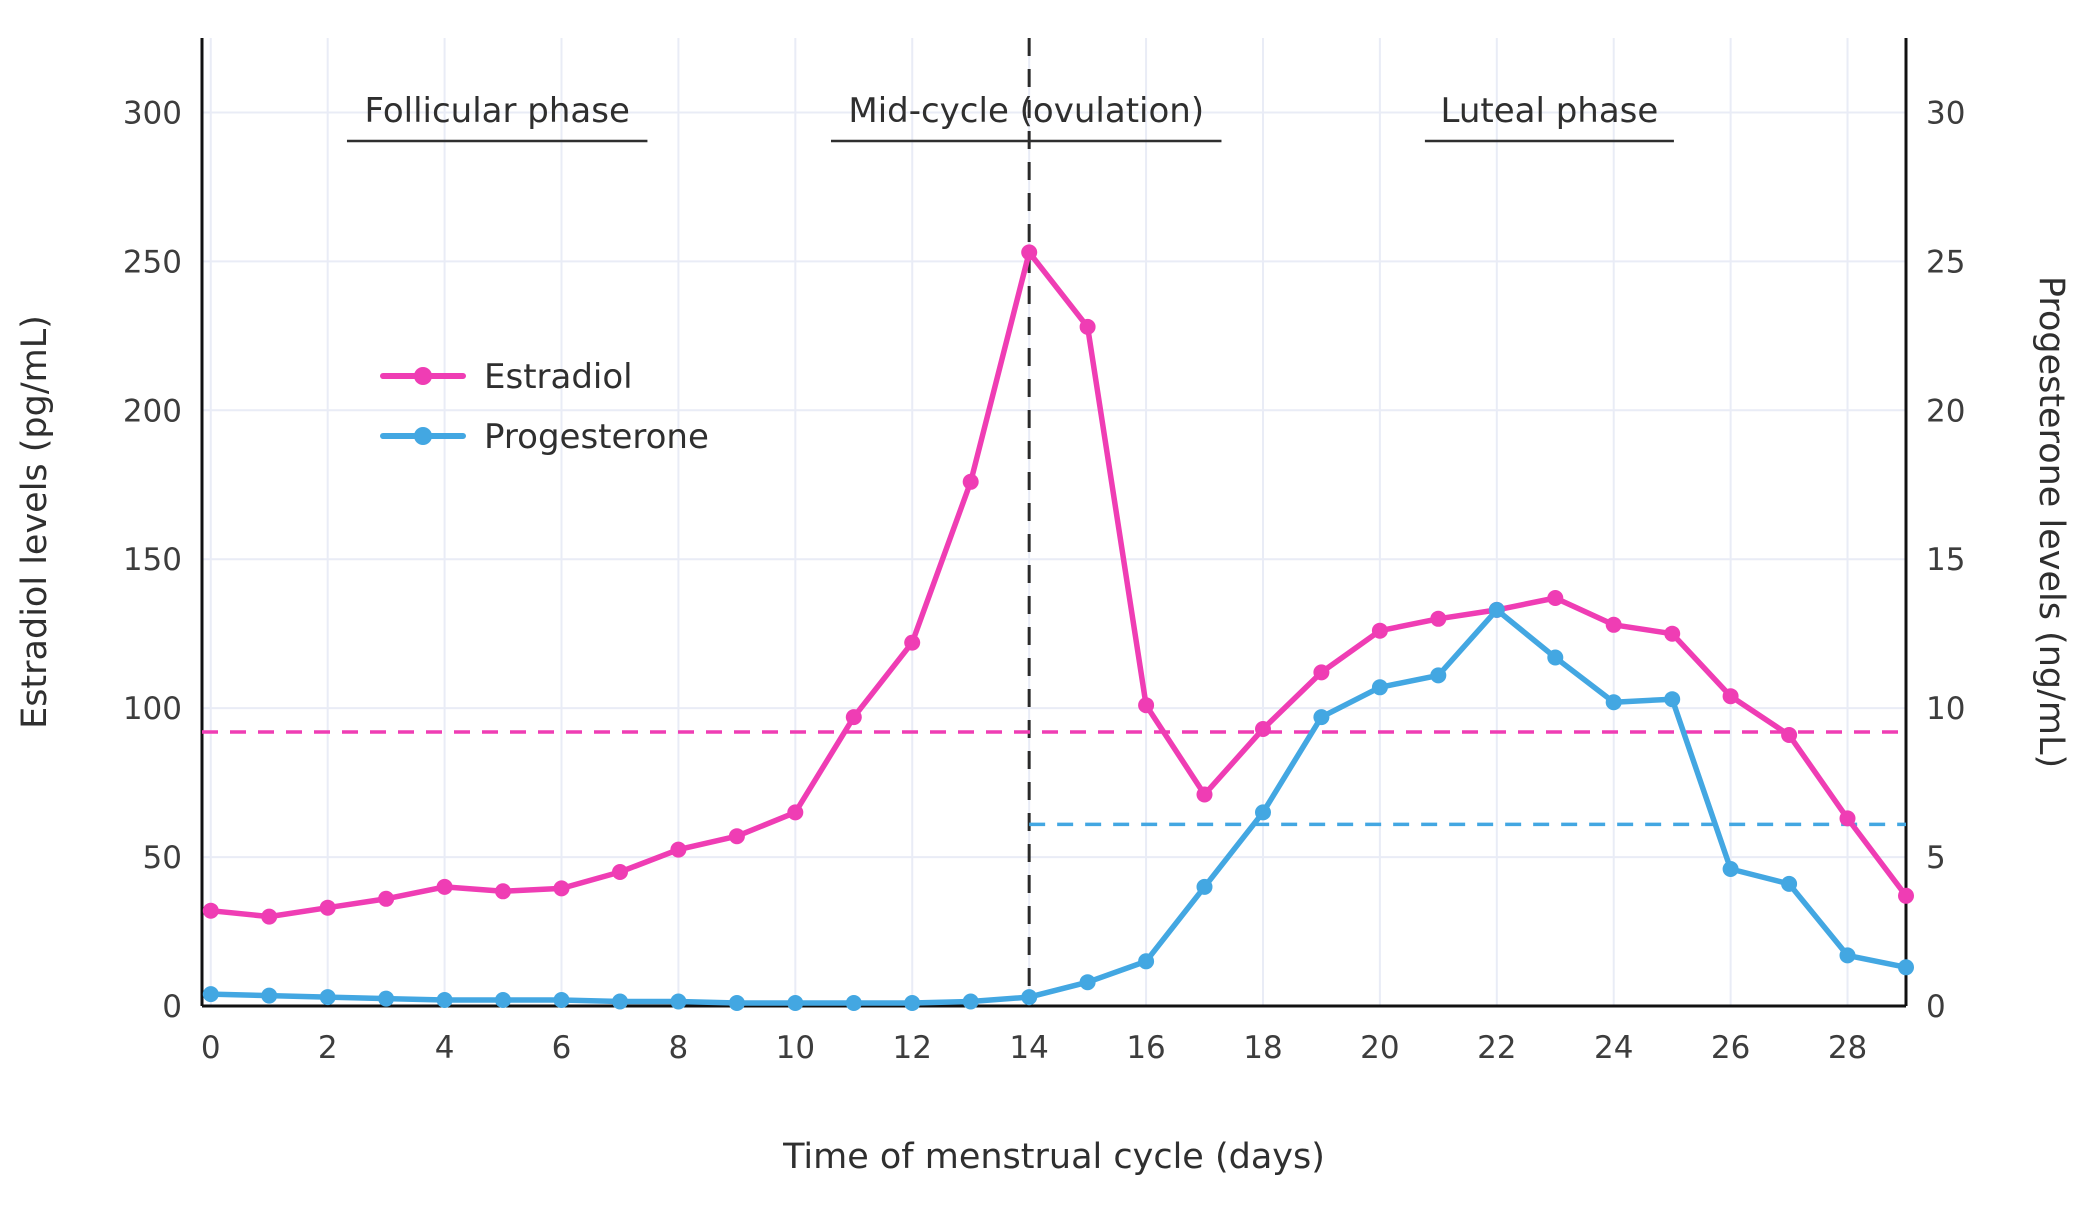  Describe the element at coordinates (1549, 111) in the screenshot. I see `phase-label: Luteal phase` at that location.